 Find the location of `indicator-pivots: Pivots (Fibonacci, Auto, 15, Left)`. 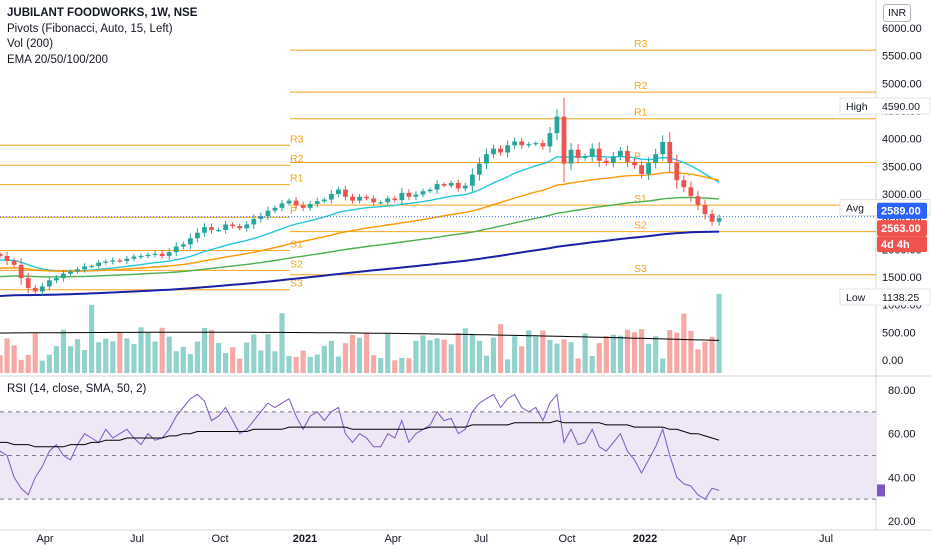

indicator-pivots: Pivots (Fibonacci, Auto, 15, Left) is located at coordinates (90, 28).